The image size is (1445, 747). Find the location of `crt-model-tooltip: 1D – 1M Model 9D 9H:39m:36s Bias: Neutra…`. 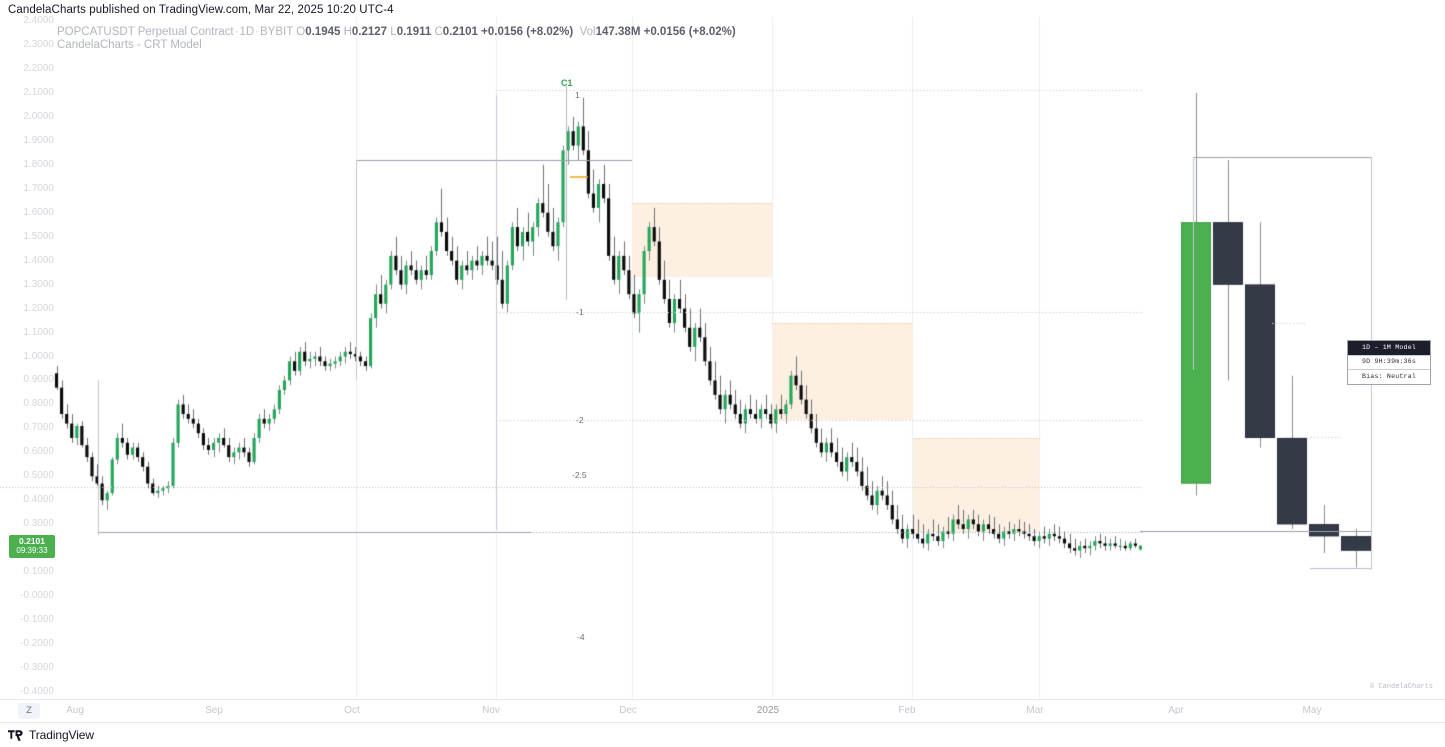

crt-model-tooltip: 1D – 1M Model 9D 9H:39m:36s Bias: Neutra… is located at coordinates (1389, 362).